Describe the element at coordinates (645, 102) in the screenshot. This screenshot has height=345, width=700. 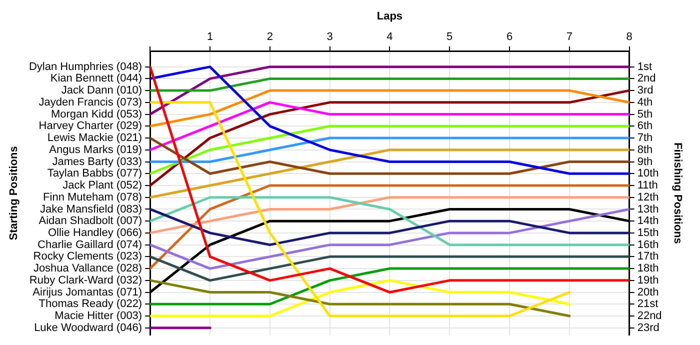
I see `y2-tick-label: 4th` at that location.